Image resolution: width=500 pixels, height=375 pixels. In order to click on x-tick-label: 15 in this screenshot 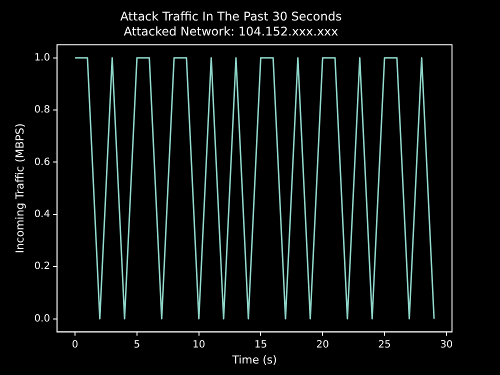, I will do `click(261, 344)`.